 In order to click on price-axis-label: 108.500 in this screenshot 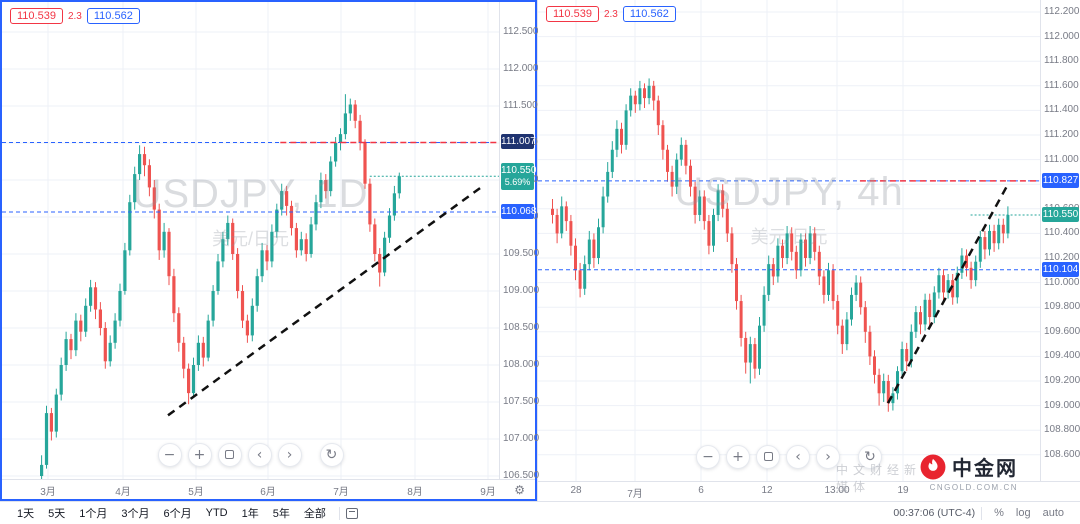, I will do `click(521, 327)`.